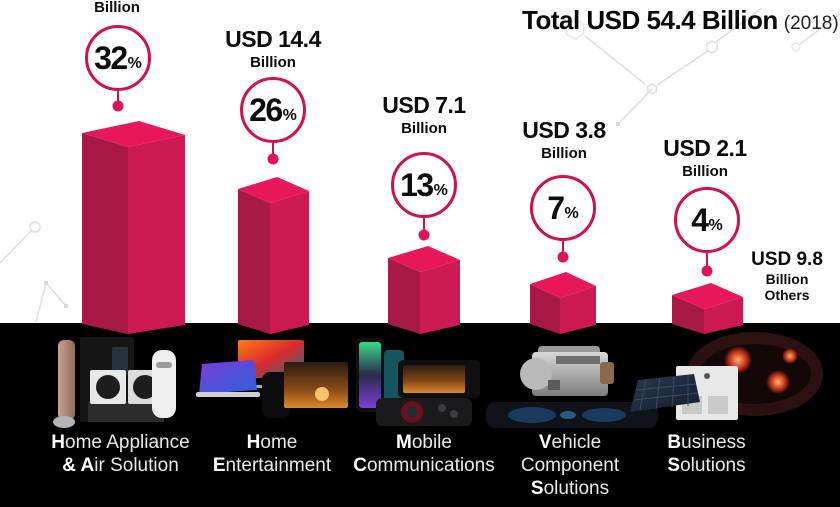 The height and width of the screenshot is (507, 840). I want to click on segment-label-mobile: Mobile Communications, so click(424, 454).